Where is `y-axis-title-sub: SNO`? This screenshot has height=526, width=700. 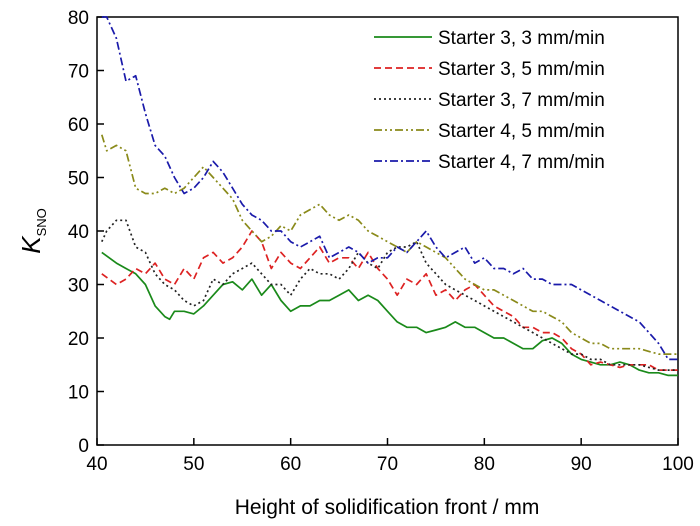
y-axis-title-sub: SNO is located at coordinates (41, 222).